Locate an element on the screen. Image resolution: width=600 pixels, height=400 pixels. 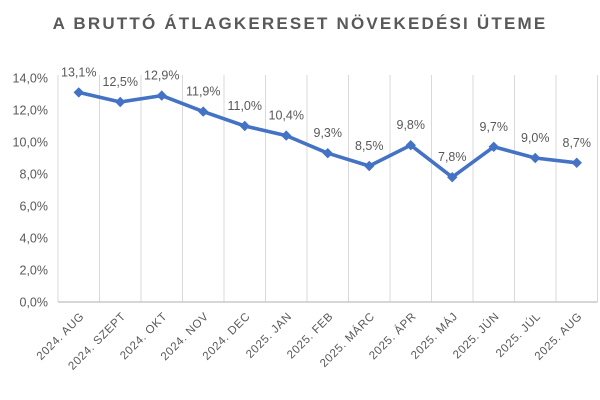
y-axis-tick-label: 6,0% is located at coordinates (34, 207).